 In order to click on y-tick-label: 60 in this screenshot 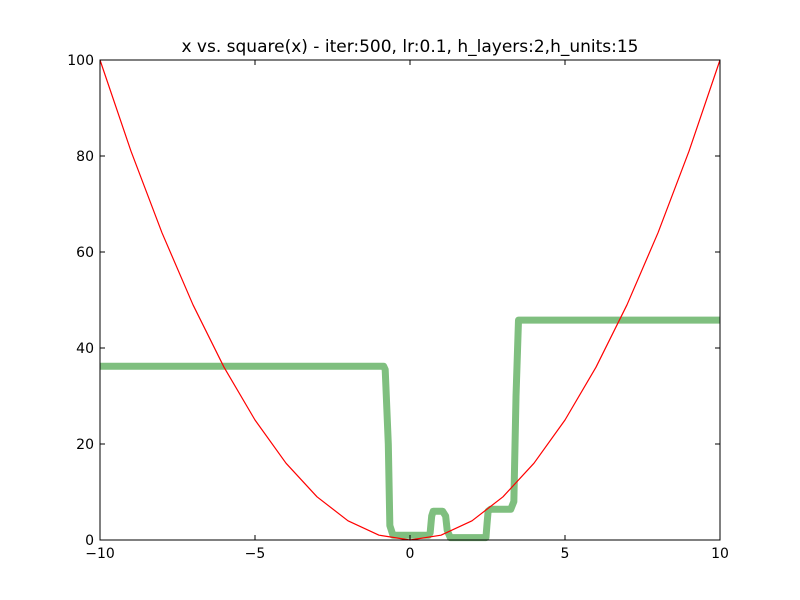, I will do `click(85, 253)`.